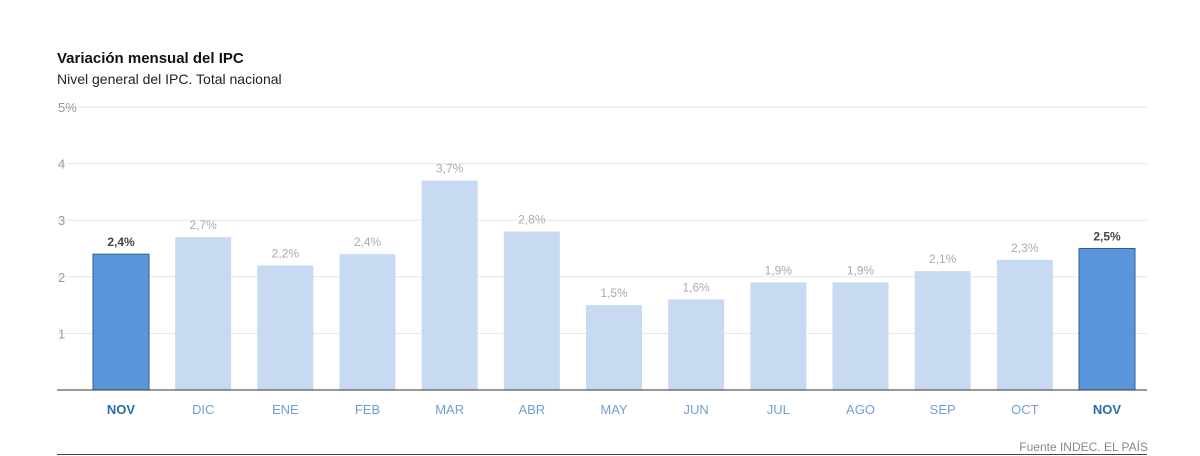 Image resolution: width=1200 pixels, height=456 pixels. I want to click on x-tick-label: AGO, so click(860, 409).